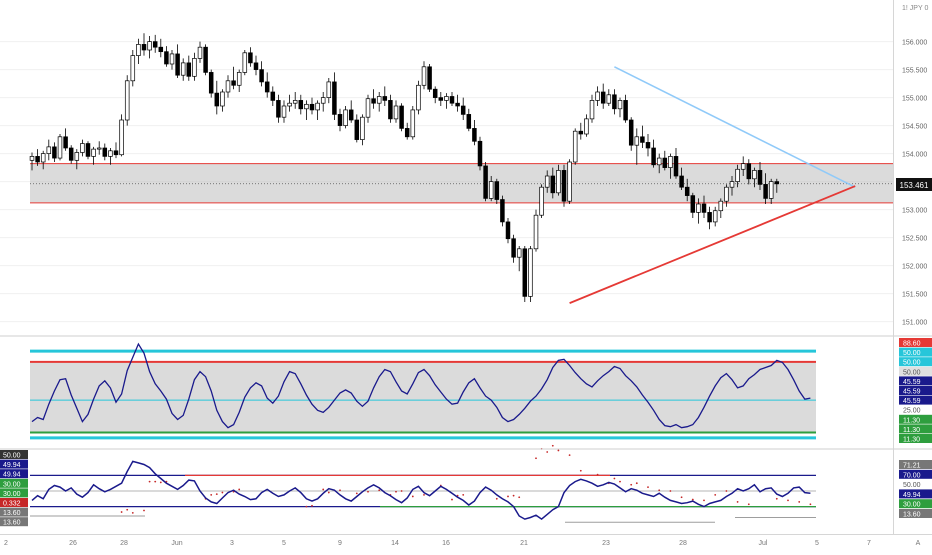 Image resolution: width=932 pixels, height=555 pixels. I want to click on oscillator-axis: 71.21 70.00 50.00 49.94 30.00 13.60, so click(915, 489).